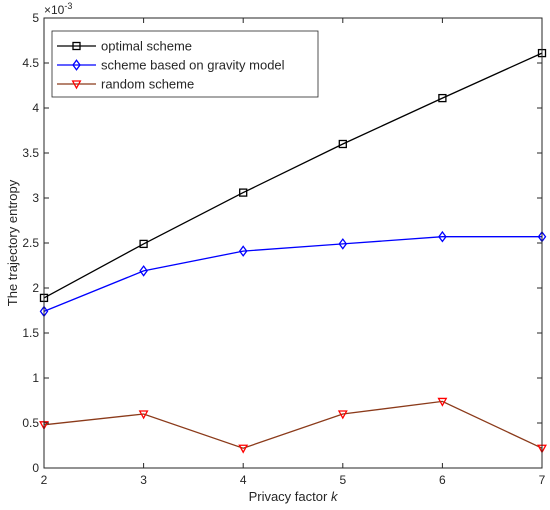 The width and height of the screenshot is (550, 510). What do you see at coordinates (68, 6) in the screenshot?
I see `y-exponent-power: -3` at bounding box center [68, 6].